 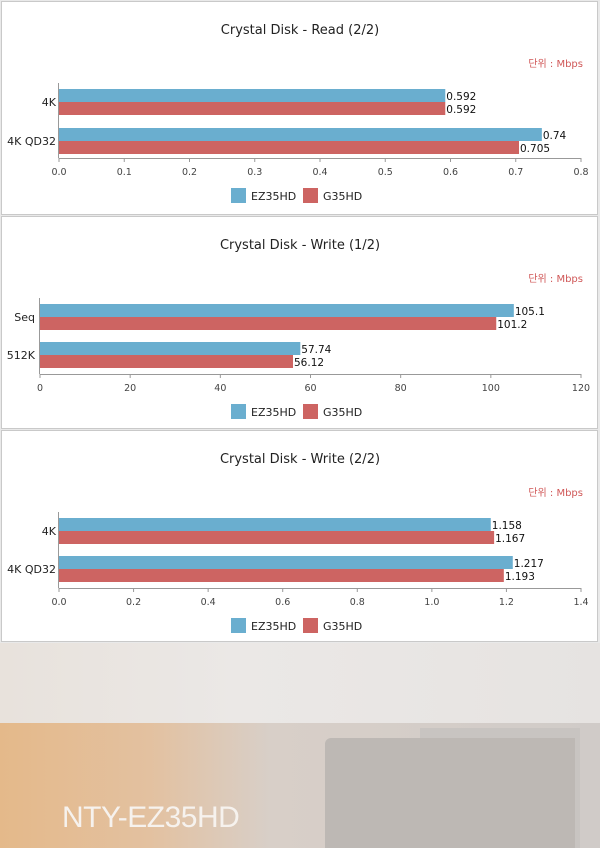 I want to click on x-tick-label: 1.0, so click(x=431, y=602).